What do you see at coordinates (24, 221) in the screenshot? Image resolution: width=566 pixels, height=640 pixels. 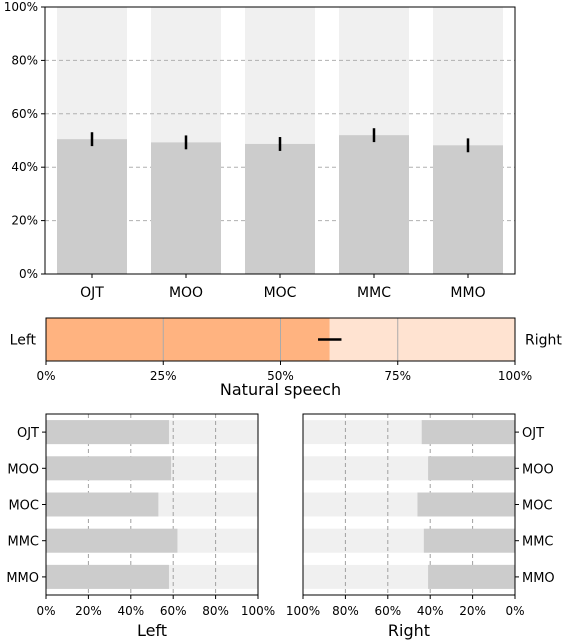 I see `y-tick-label: 20%` at bounding box center [24, 221].